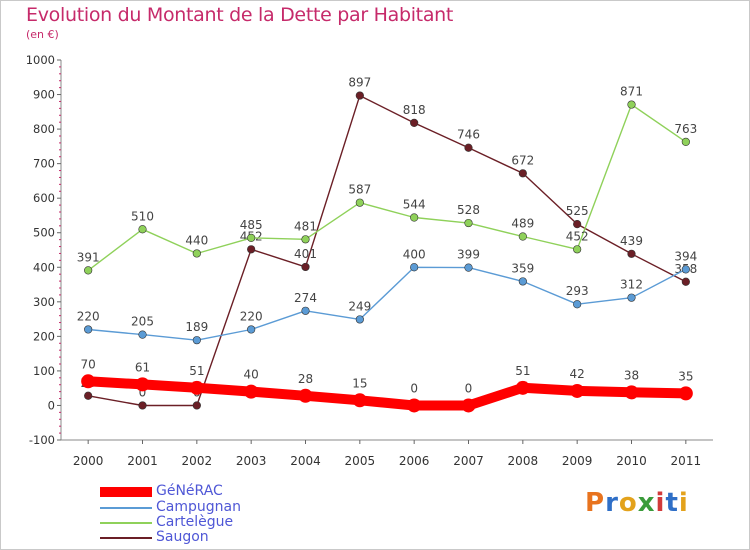  Describe the element at coordinates (44, 336) in the screenshot. I see `y-tick-label: 200` at that location.